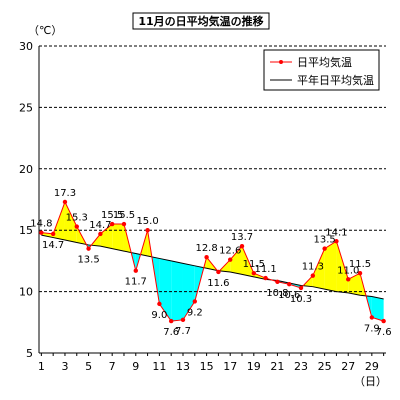 This screenshot has height=400, width=400. What do you see at coordinates (26, 292) in the screenshot?
I see `y-tick-label: 10` at bounding box center [26, 292].